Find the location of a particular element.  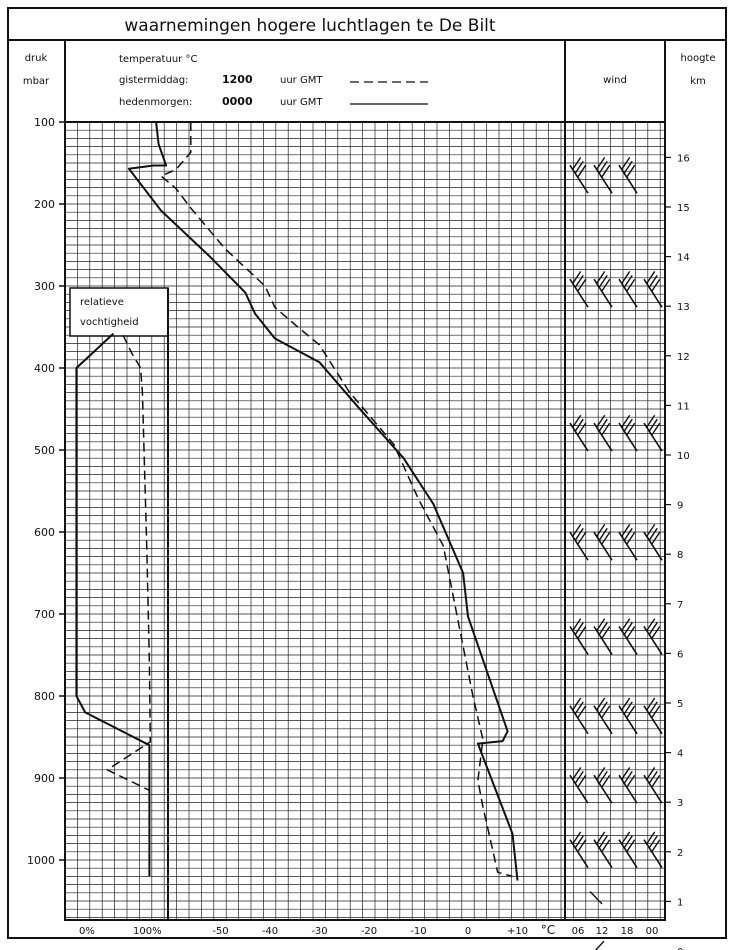

temperature-tick-label: +10 is located at coordinates (517, 931).